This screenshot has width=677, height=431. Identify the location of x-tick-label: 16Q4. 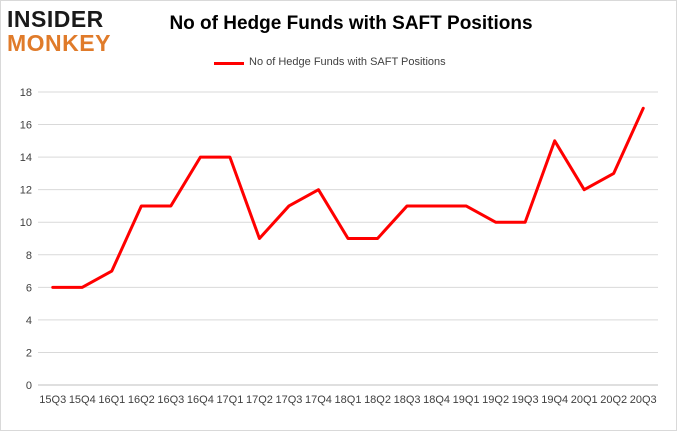
(200, 400).